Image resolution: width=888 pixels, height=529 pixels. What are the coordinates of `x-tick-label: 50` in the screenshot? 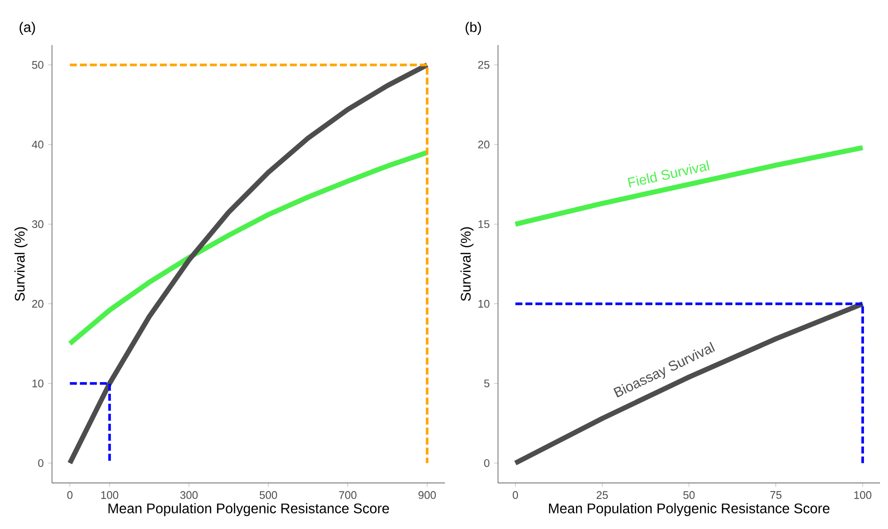 It's located at (689, 495).